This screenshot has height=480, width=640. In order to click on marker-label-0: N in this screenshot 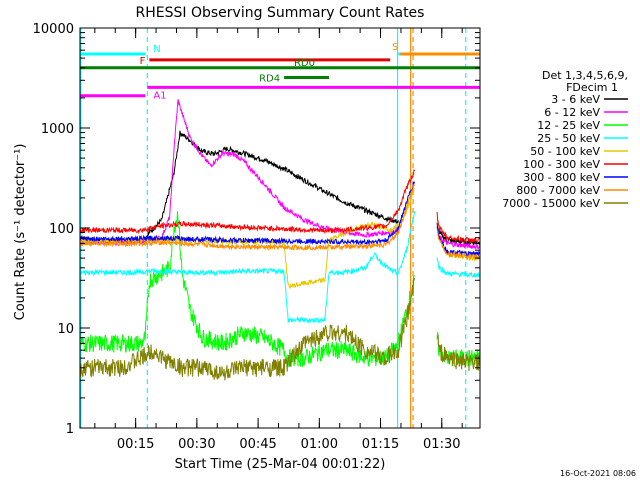, I will do `click(156, 49)`.